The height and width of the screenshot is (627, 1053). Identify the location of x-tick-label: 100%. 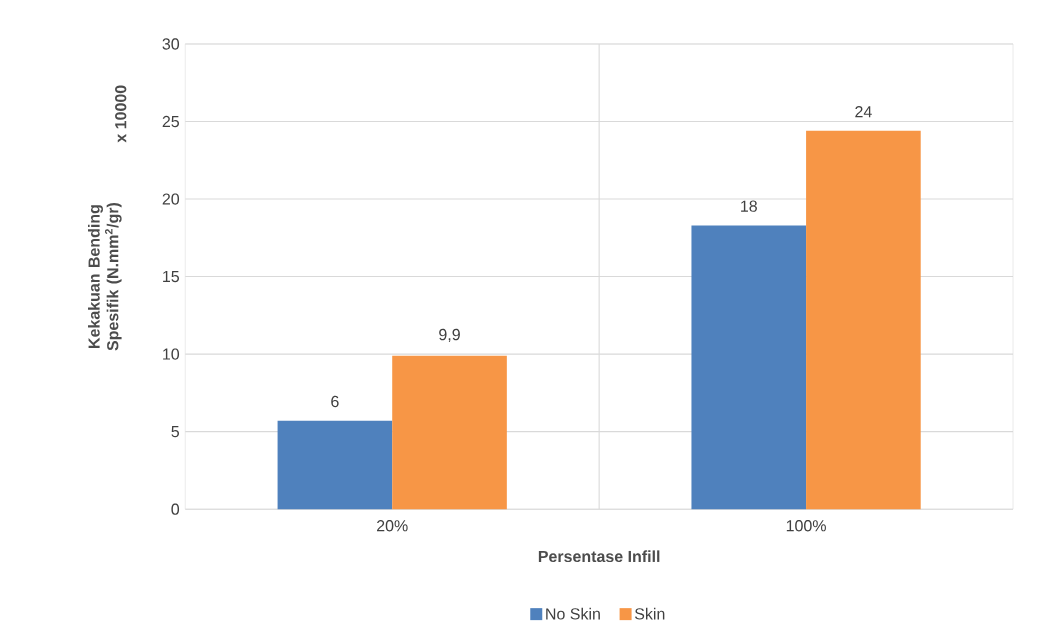
(806, 526).